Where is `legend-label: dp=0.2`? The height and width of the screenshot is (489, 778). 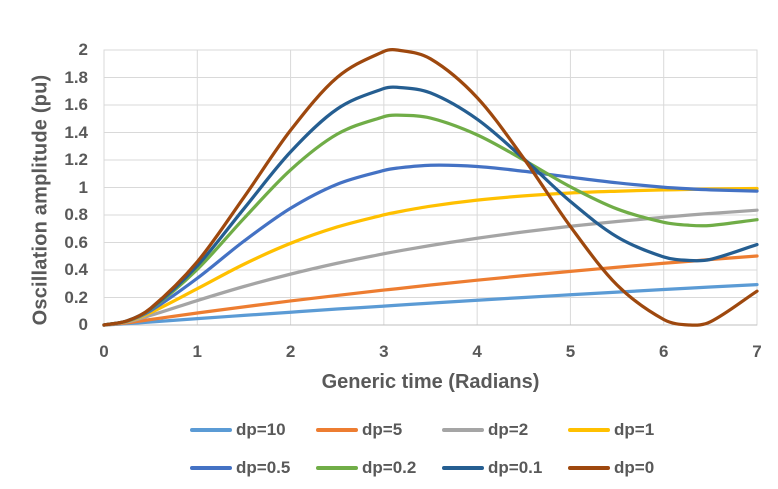 legend-label: dp=0.2 is located at coordinates (389, 467).